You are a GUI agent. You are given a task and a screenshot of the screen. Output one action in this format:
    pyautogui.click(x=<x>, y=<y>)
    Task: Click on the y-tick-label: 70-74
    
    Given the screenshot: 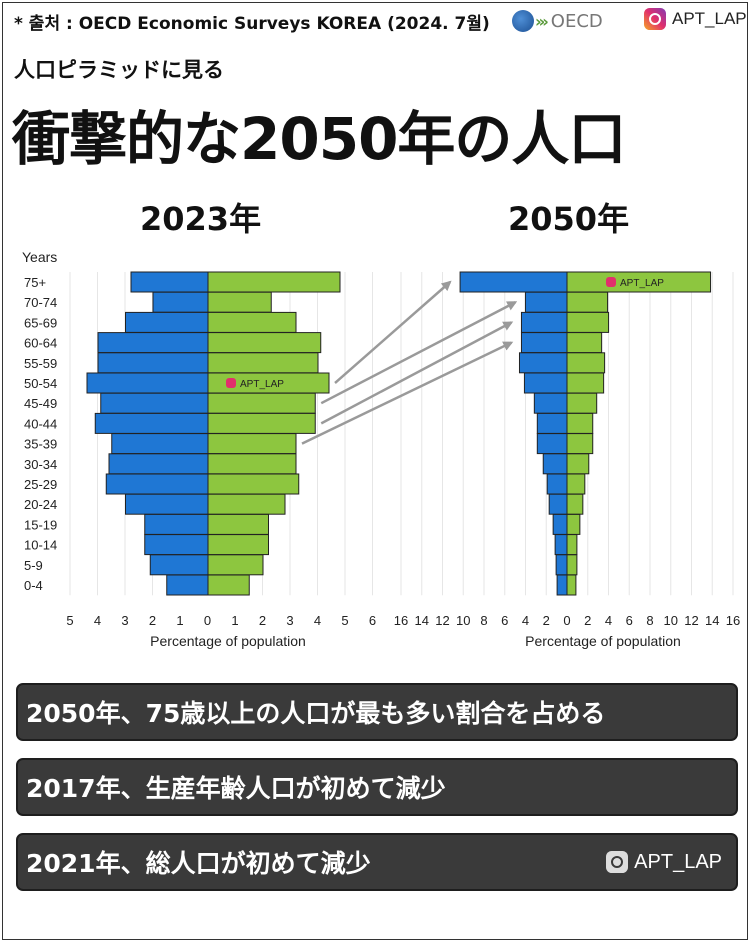 What is the action you would take?
    pyautogui.click(x=40, y=302)
    